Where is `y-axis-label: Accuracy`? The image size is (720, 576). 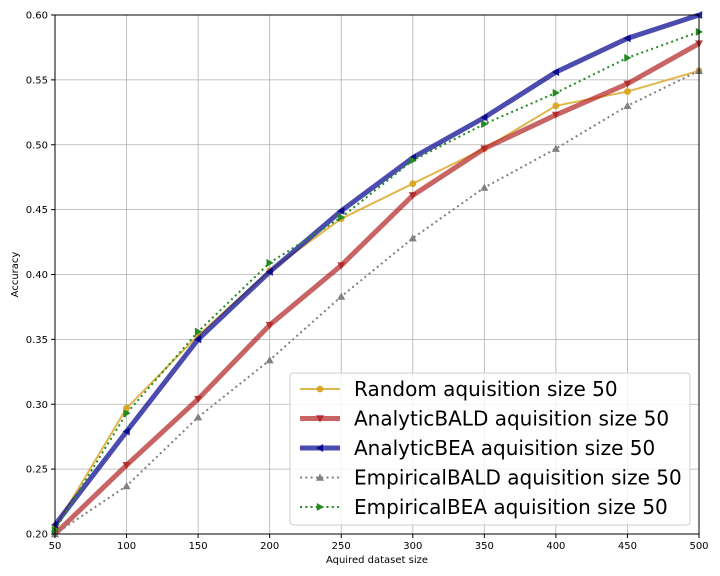 y-axis-label: Accuracy is located at coordinates (15, 275).